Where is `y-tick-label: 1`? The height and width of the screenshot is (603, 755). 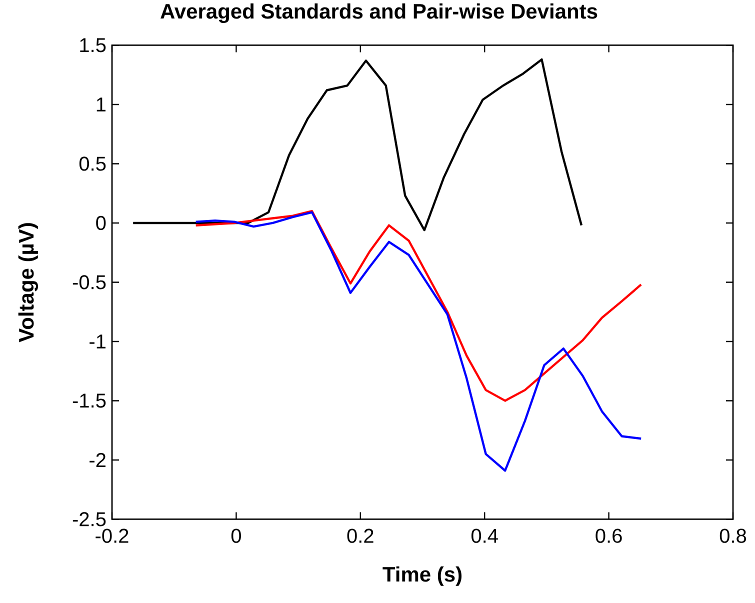 y-tick-label: 1 is located at coordinates (101, 104).